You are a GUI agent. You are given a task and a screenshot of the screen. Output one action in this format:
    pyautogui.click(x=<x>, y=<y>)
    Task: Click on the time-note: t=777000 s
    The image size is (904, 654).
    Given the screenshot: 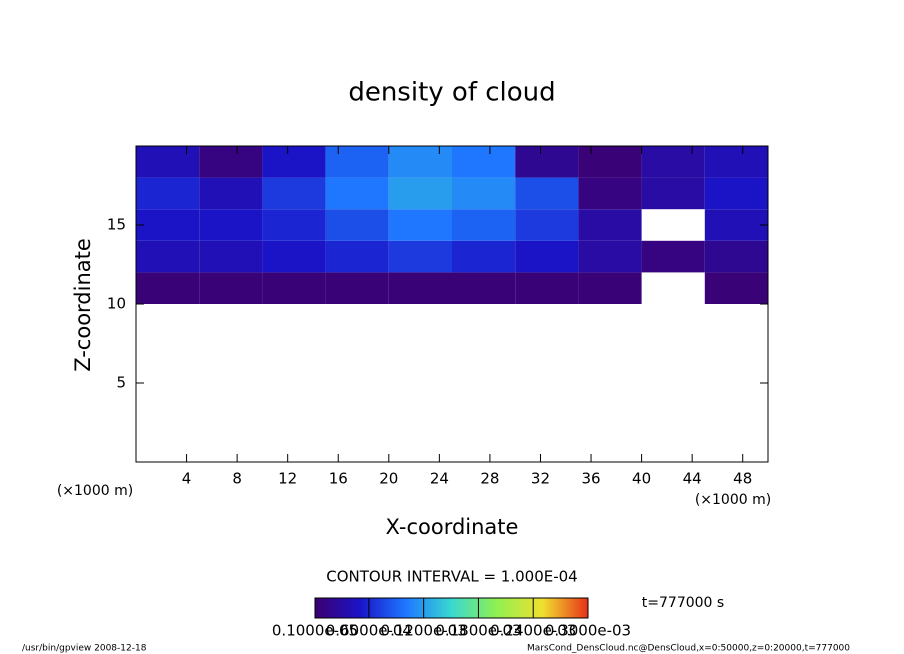 What is the action you would take?
    pyautogui.click(x=683, y=603)
    